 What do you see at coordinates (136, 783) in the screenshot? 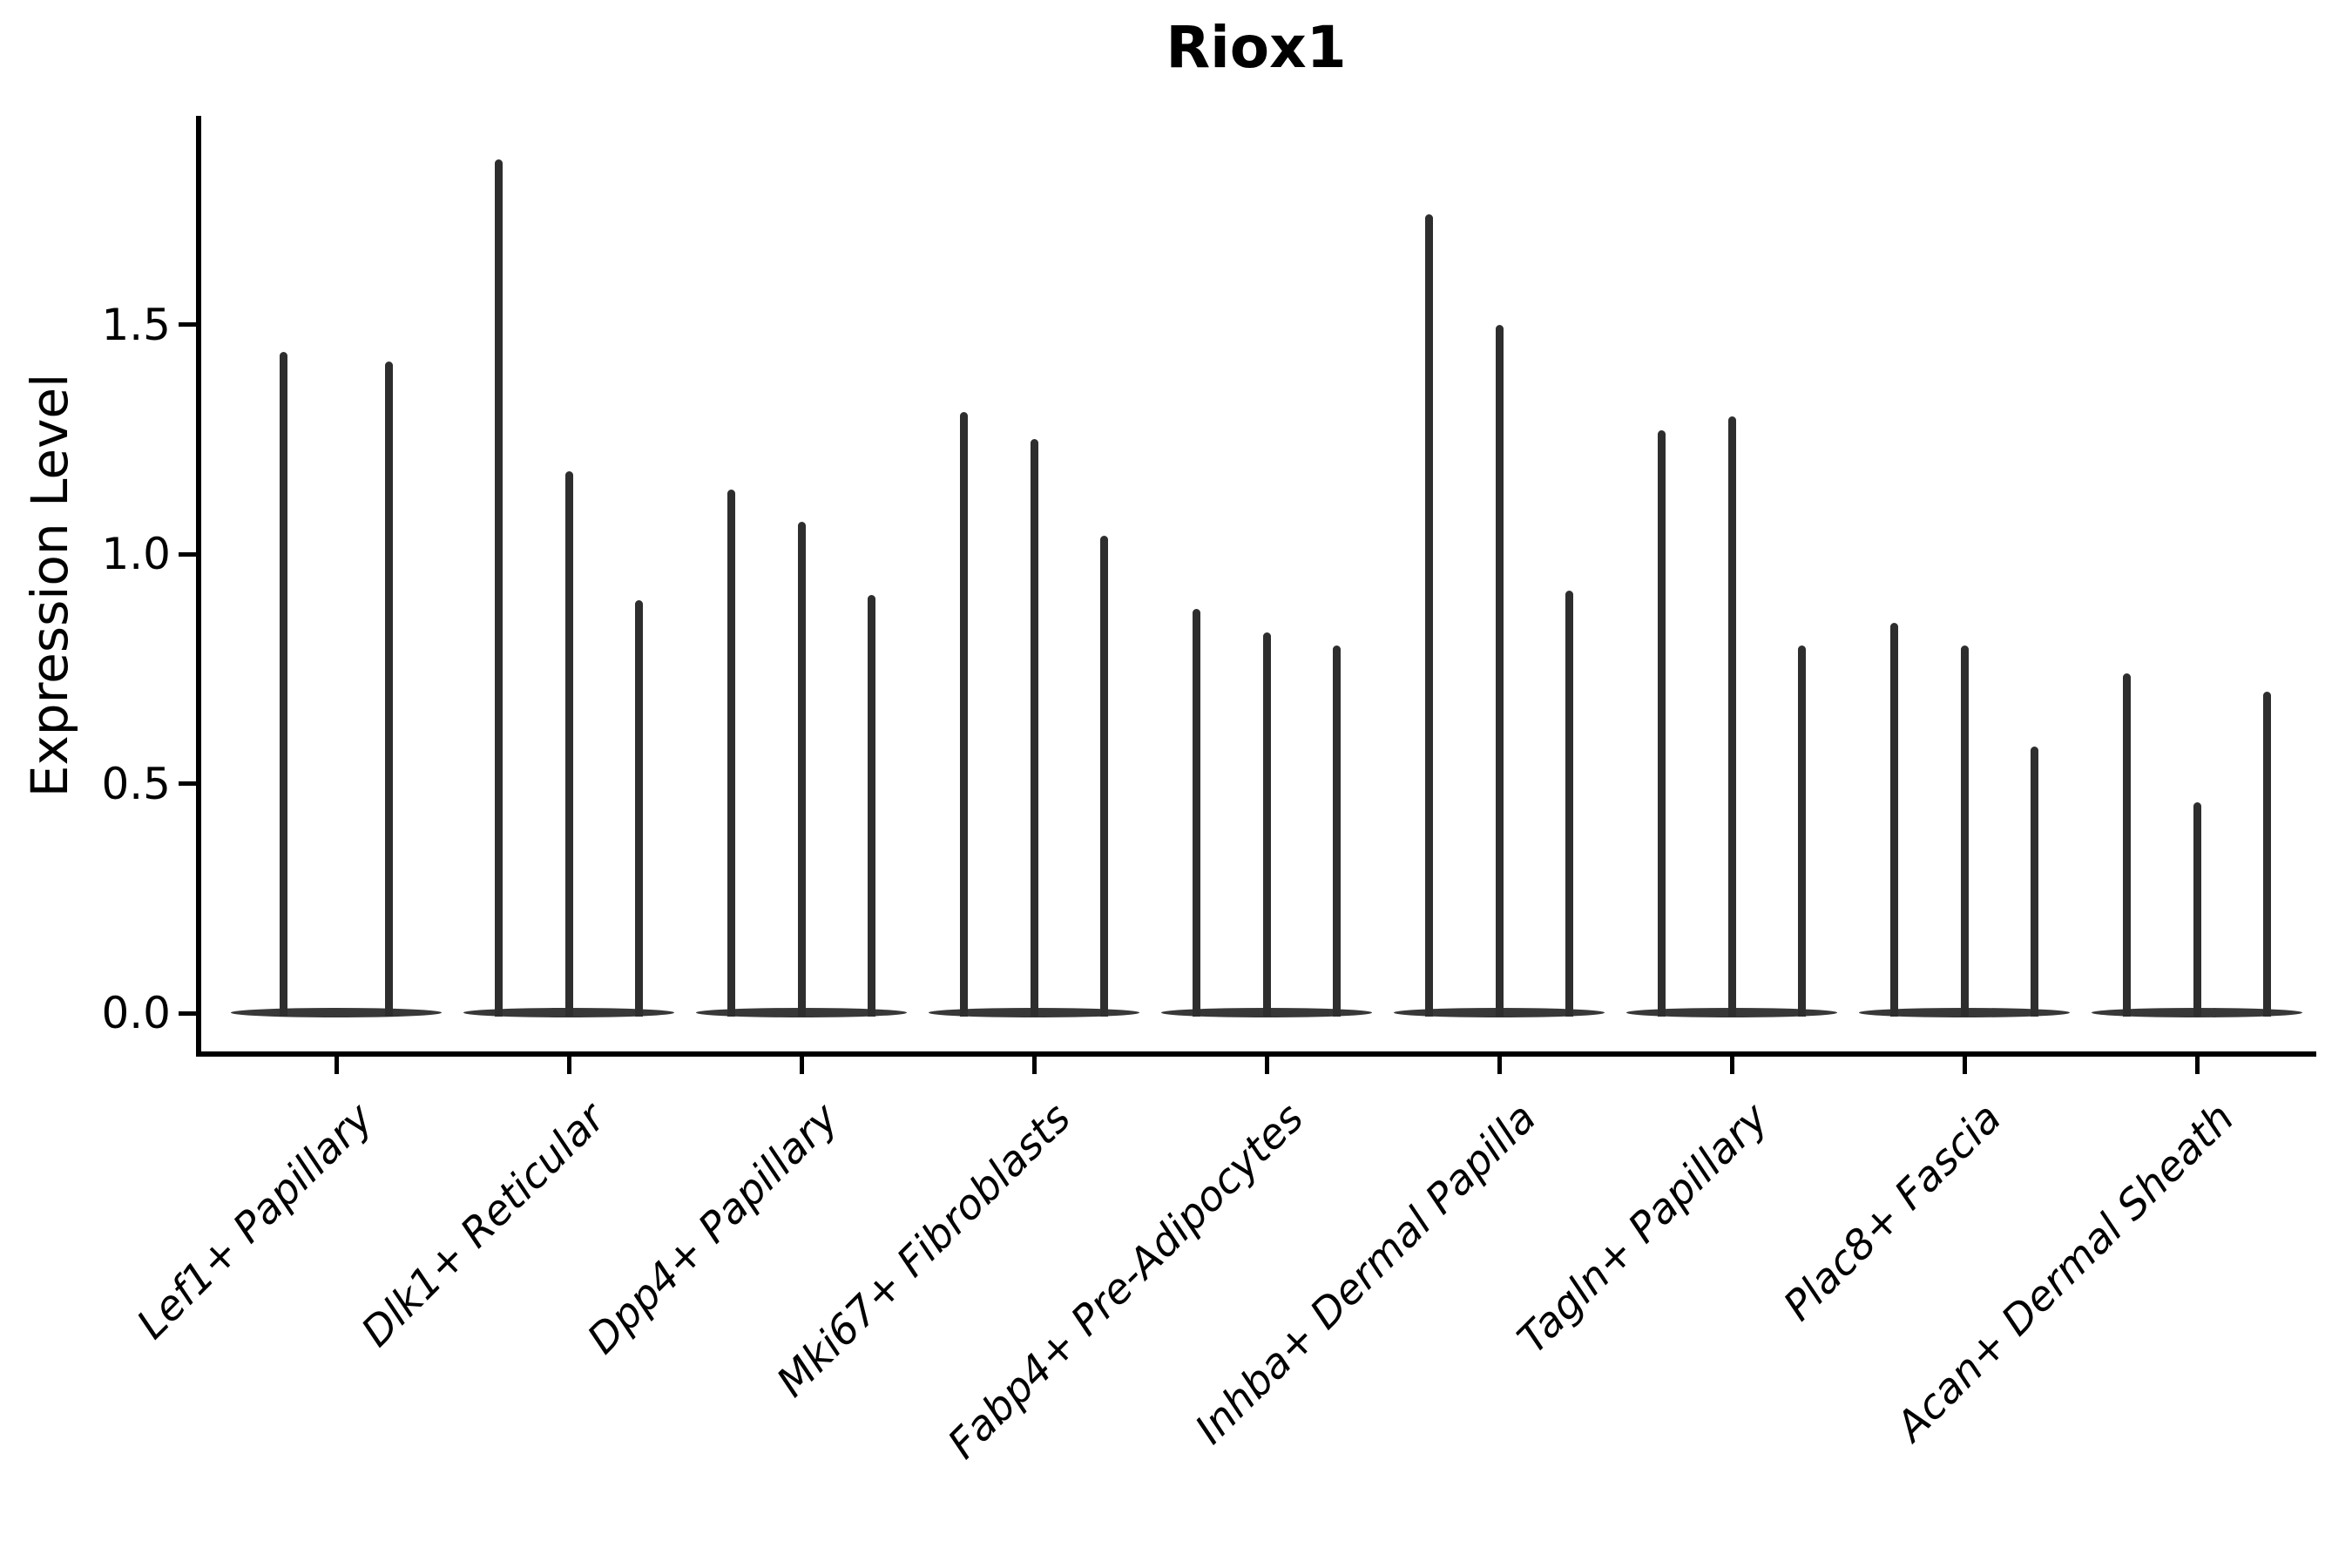
I see `y-tick-label: 0.5` at bounding box center [136, 783].